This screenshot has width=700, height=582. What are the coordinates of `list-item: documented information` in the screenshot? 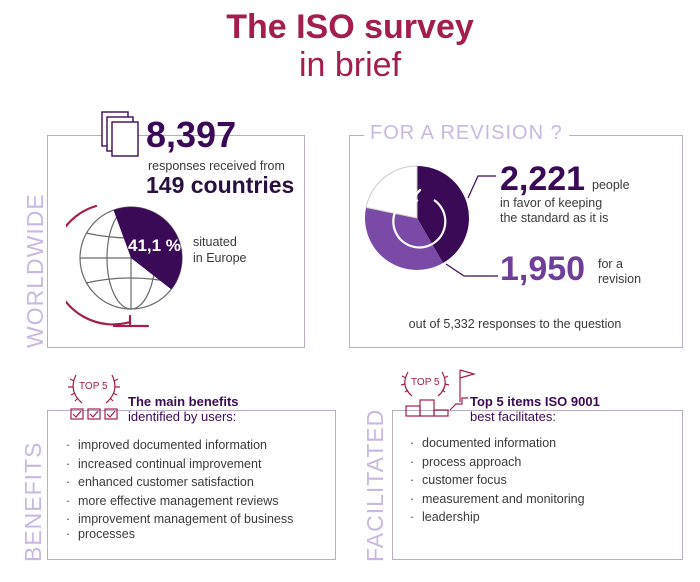 It's located at (541, 443).